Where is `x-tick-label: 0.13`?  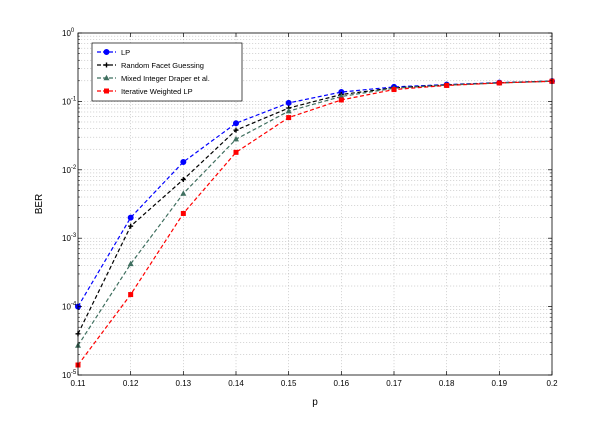 x-tick-label: 0.13 is located at coordinates (184, 383).